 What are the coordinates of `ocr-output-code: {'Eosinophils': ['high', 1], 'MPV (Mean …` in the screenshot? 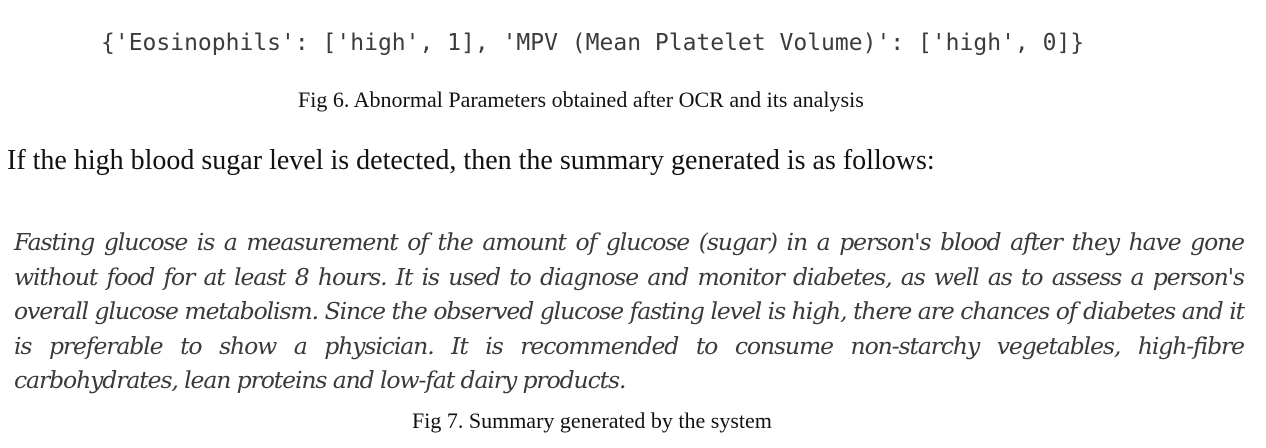 It's located at (593, 43).